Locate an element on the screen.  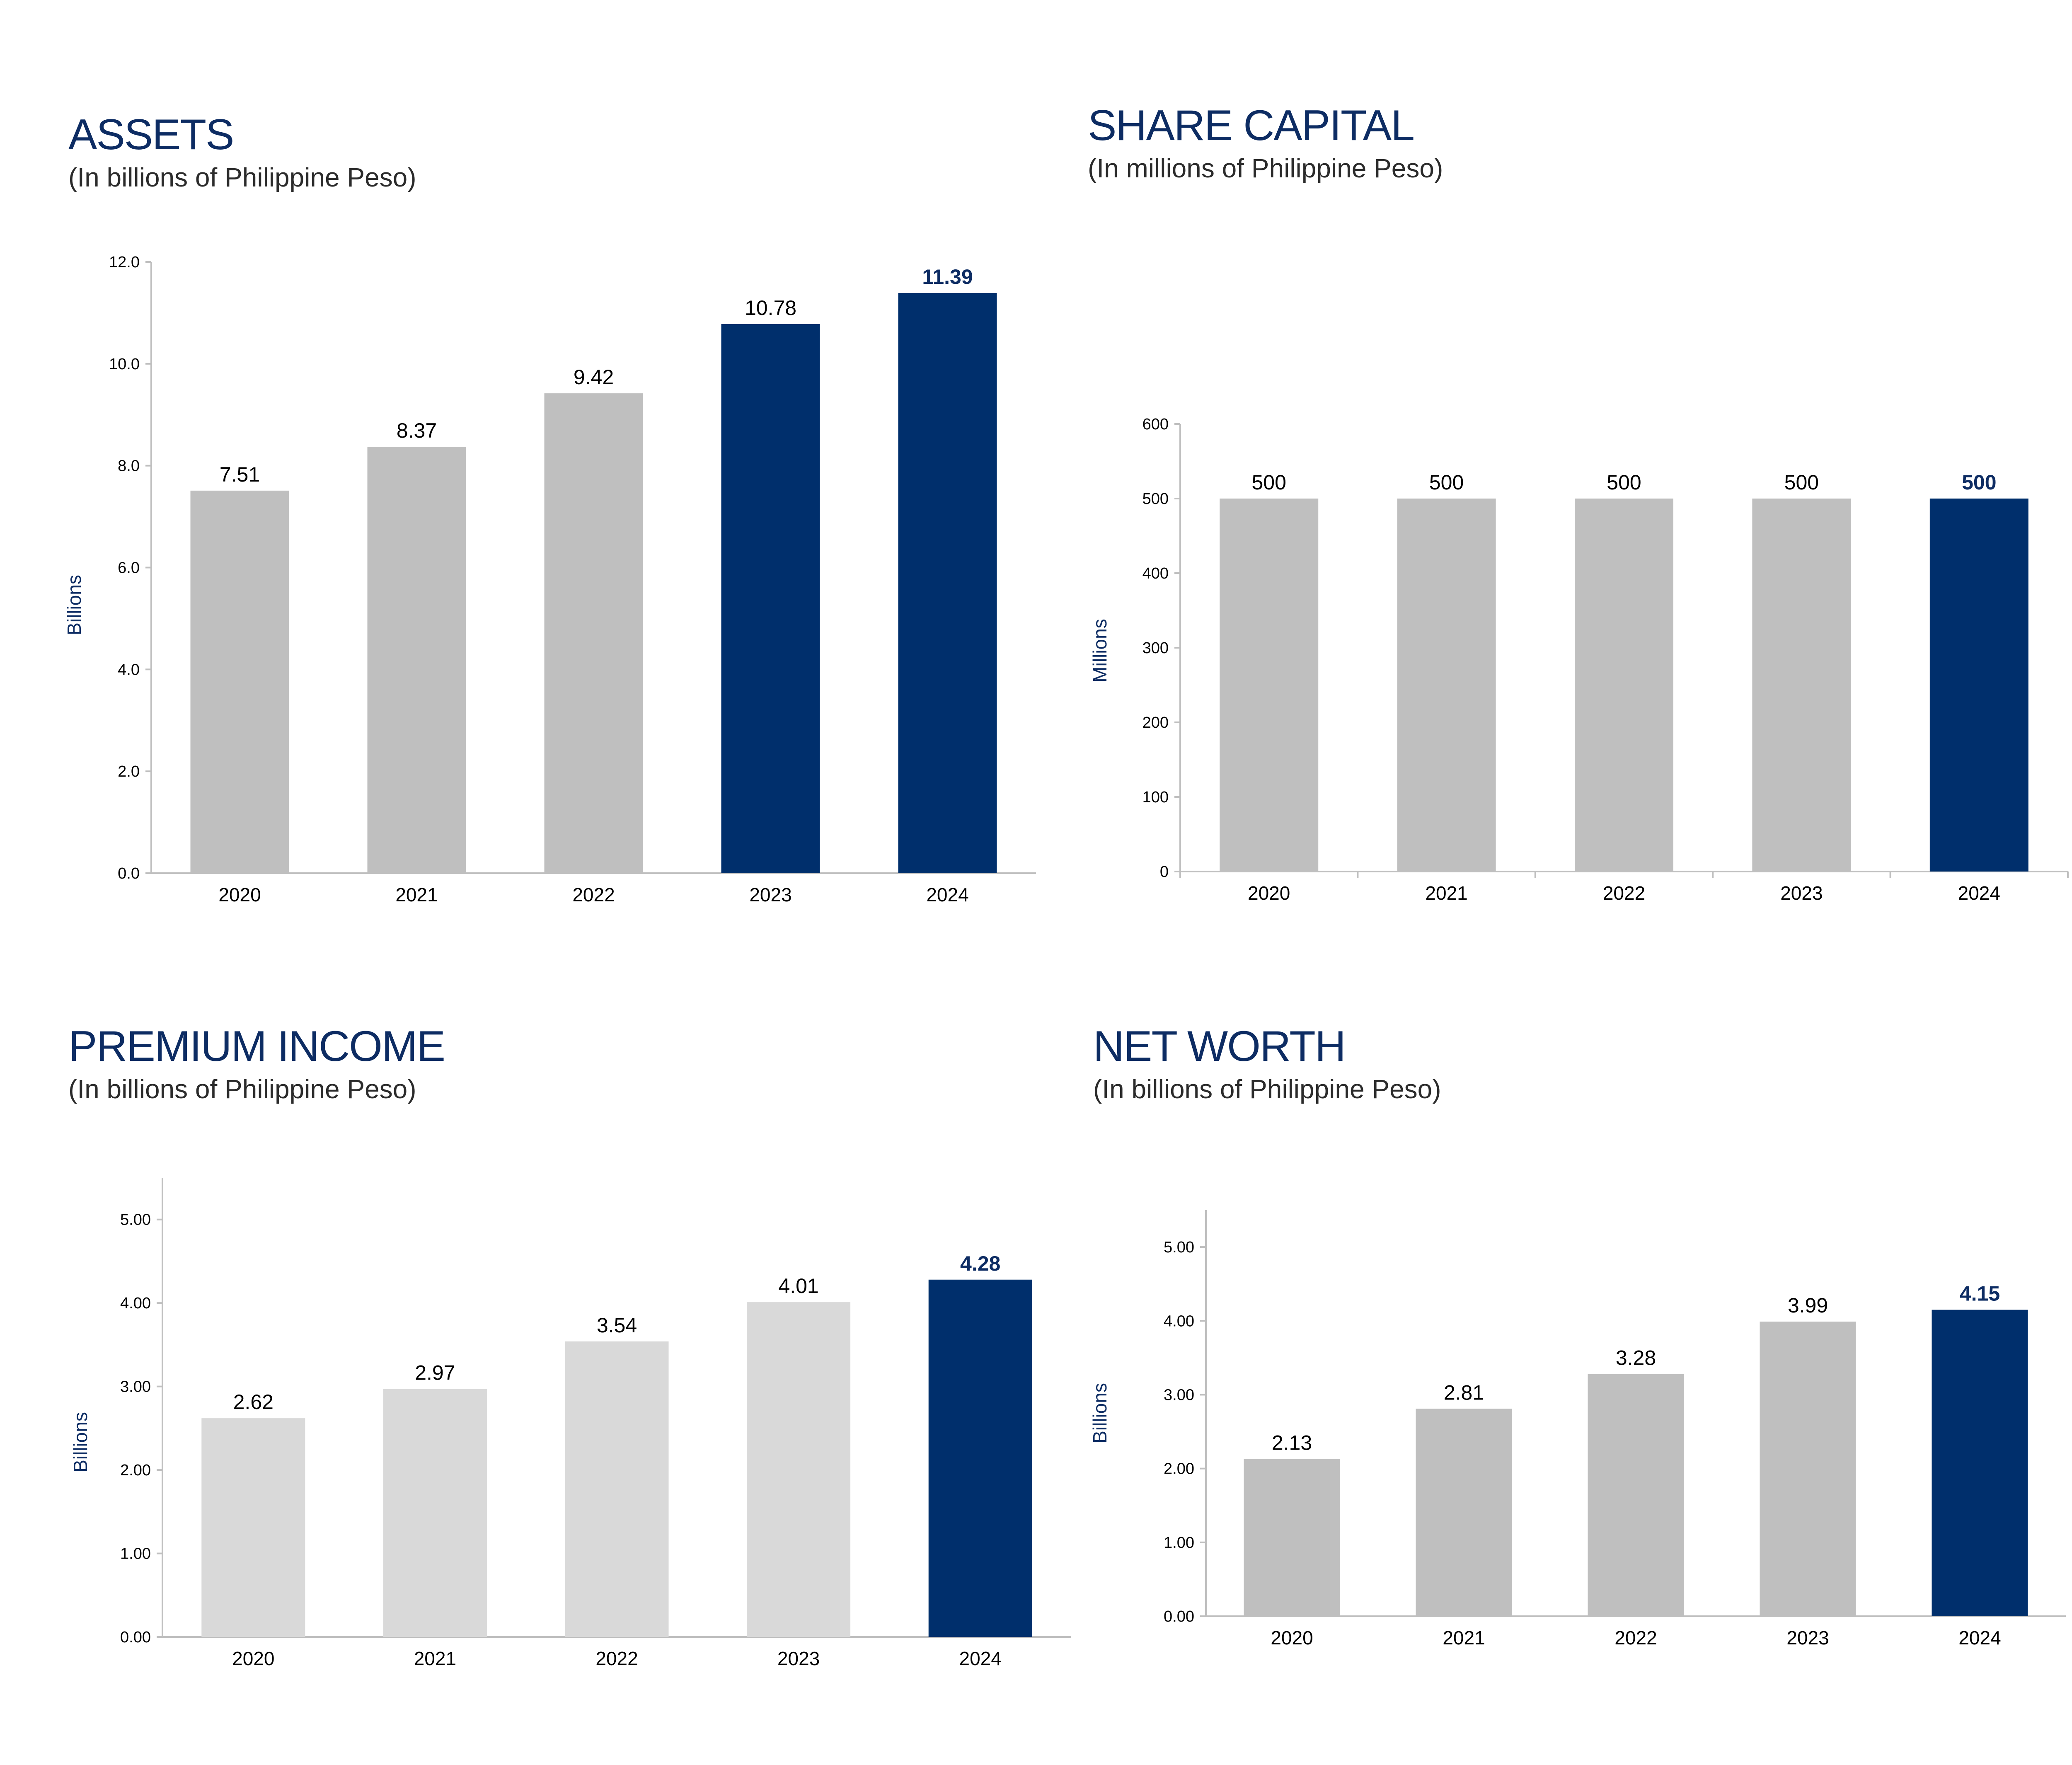
premium-income-y-tick-label: 0.00 is located at coordinates (135, 1637).